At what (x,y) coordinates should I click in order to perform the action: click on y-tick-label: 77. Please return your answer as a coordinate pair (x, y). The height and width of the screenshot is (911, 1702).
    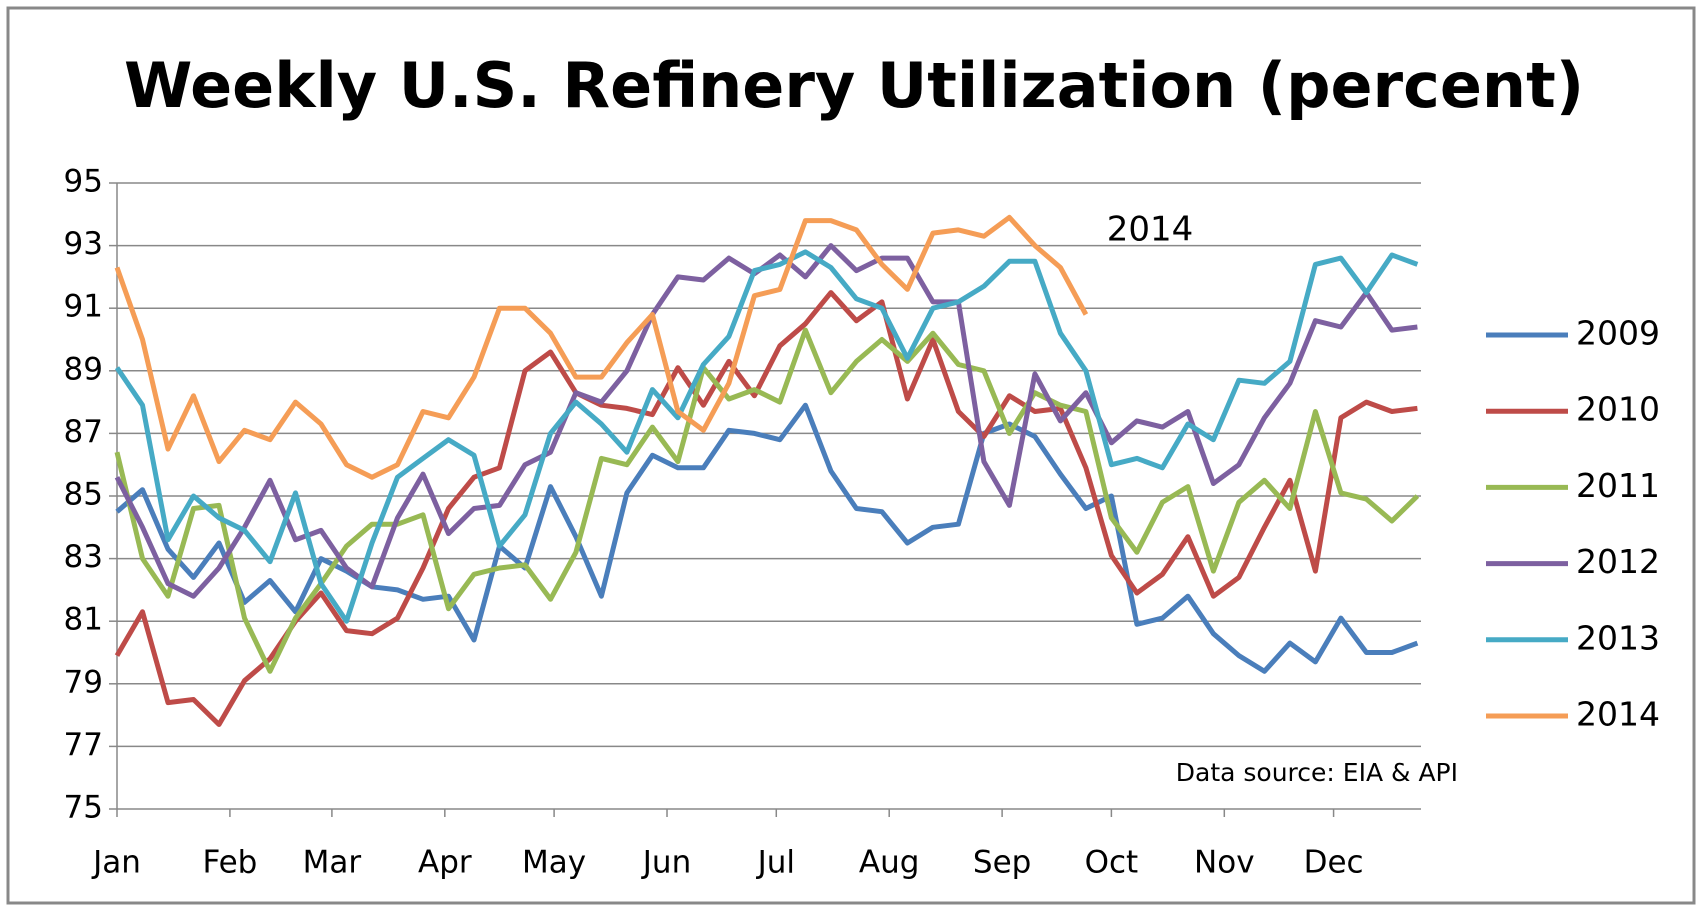
    Looking at the image, I should click on (83, 745).